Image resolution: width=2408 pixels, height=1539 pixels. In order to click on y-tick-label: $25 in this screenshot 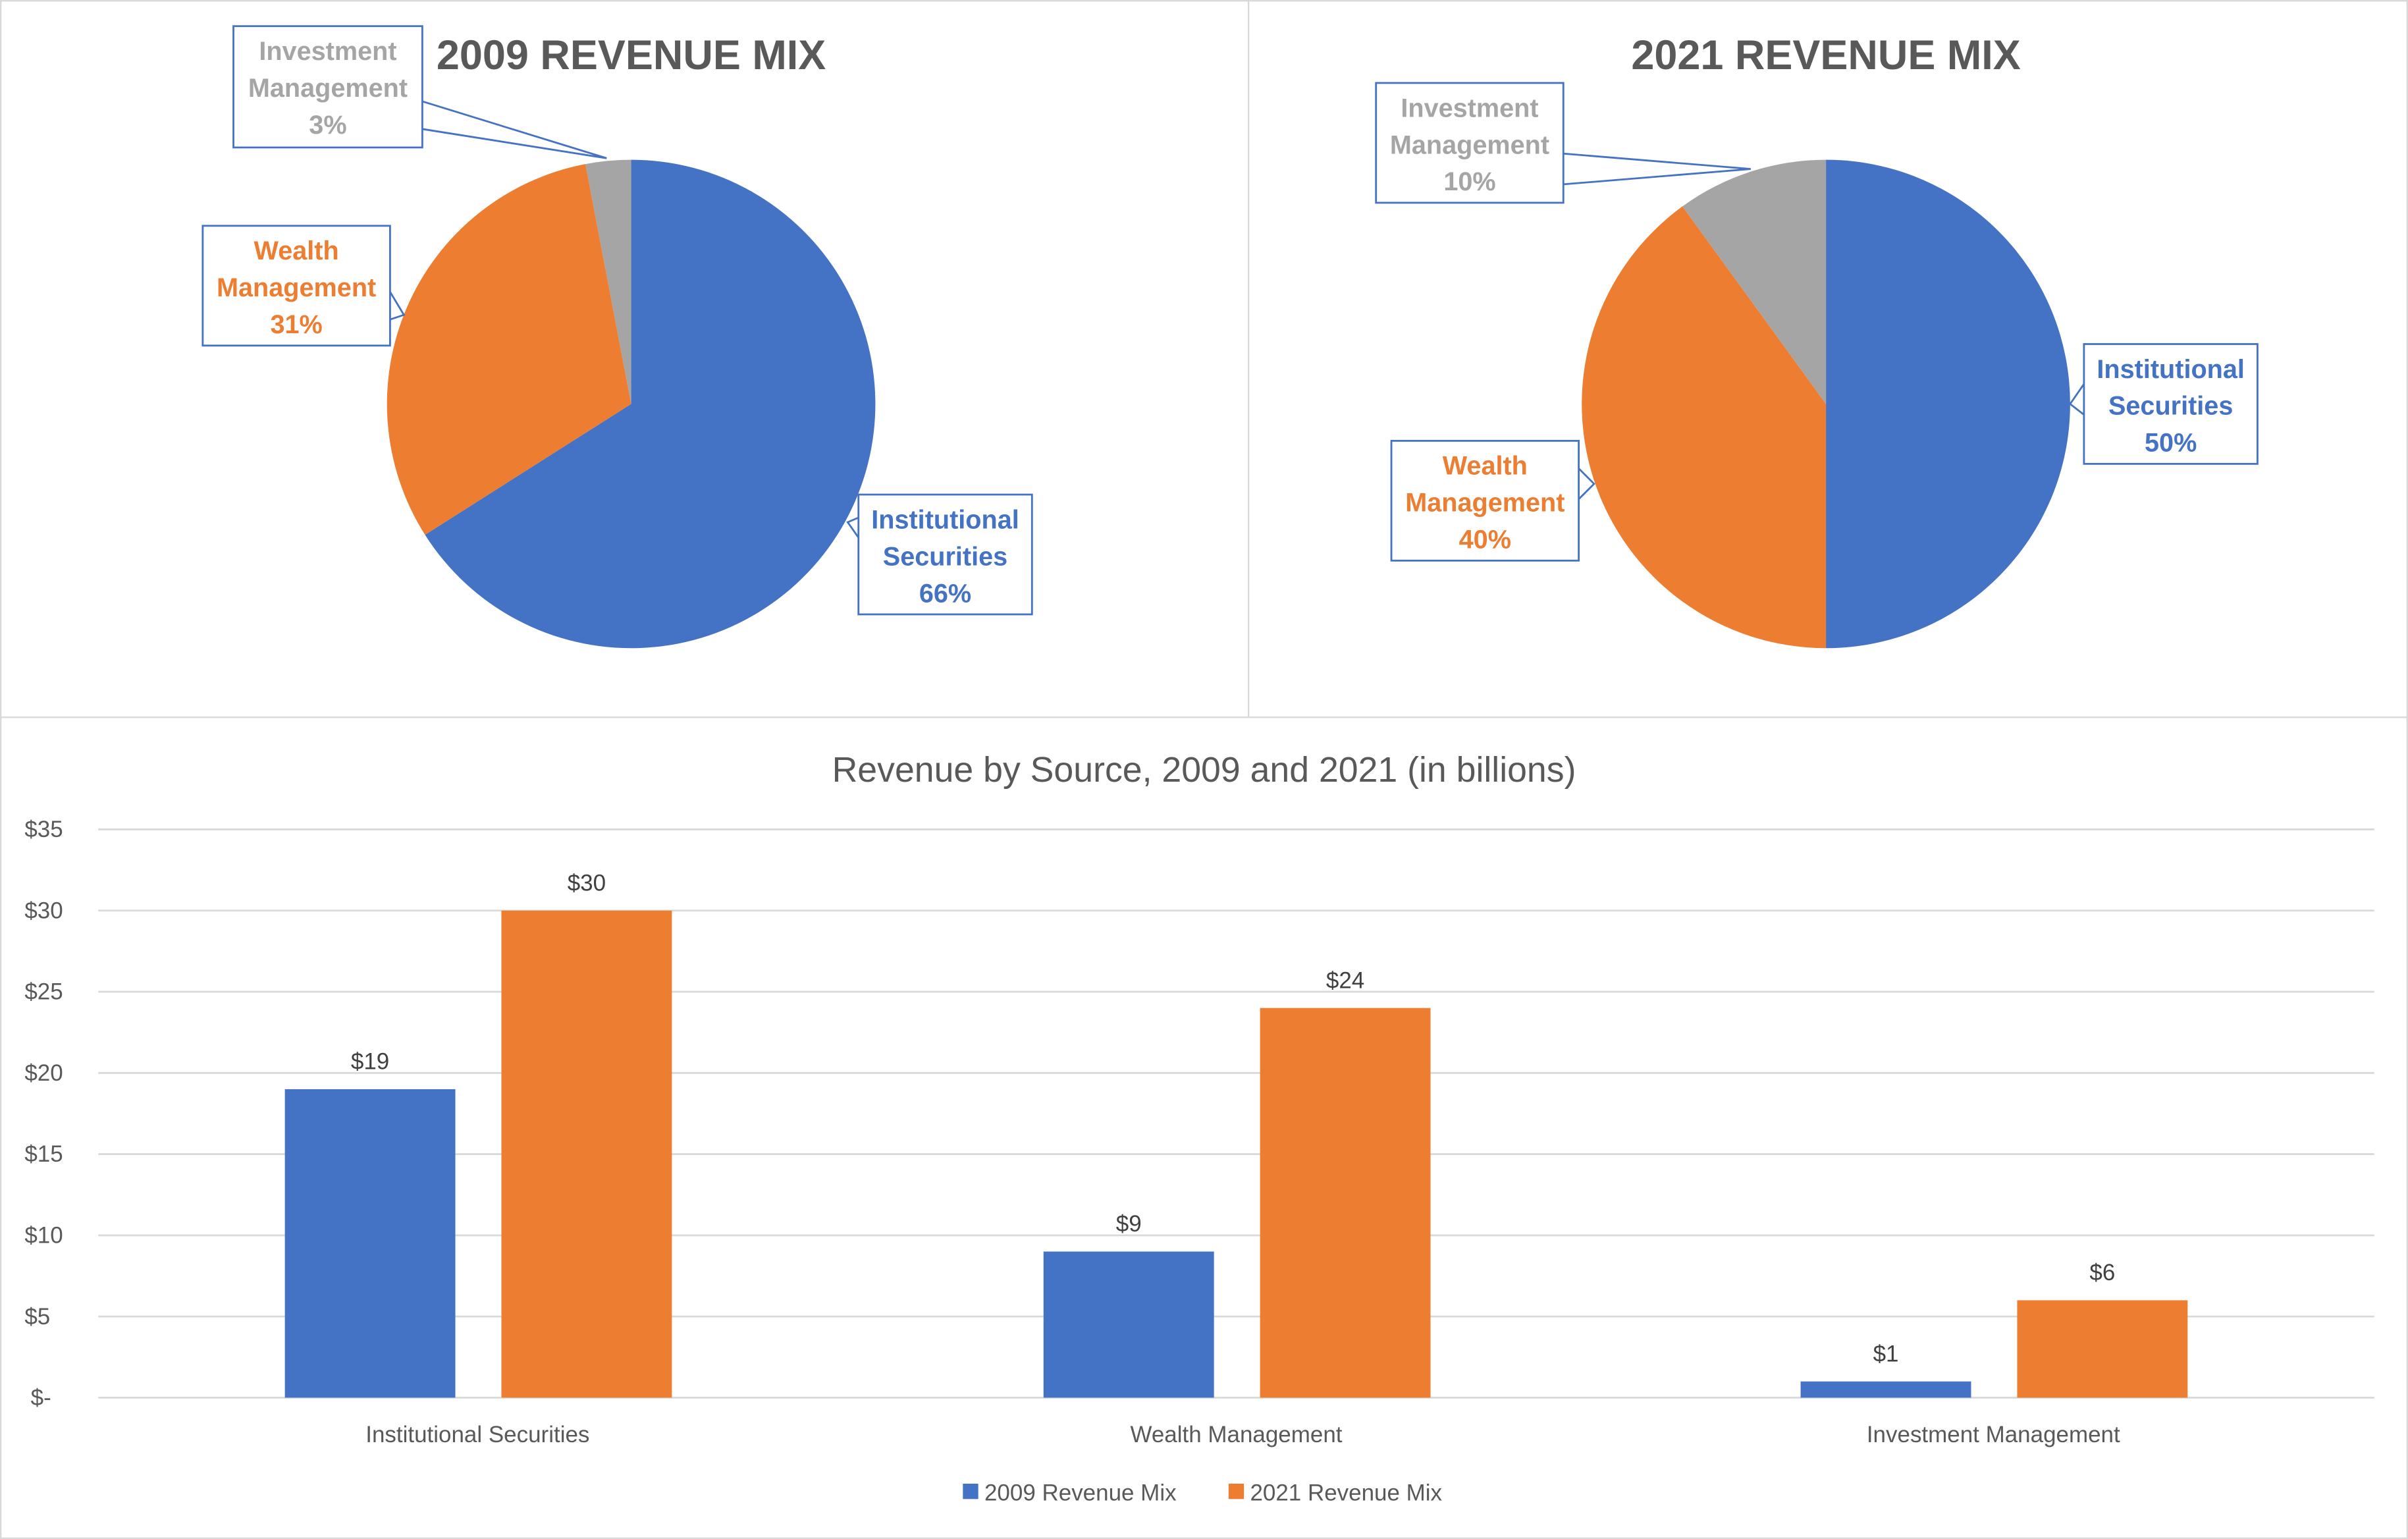, I will do `click(43, 992)`.